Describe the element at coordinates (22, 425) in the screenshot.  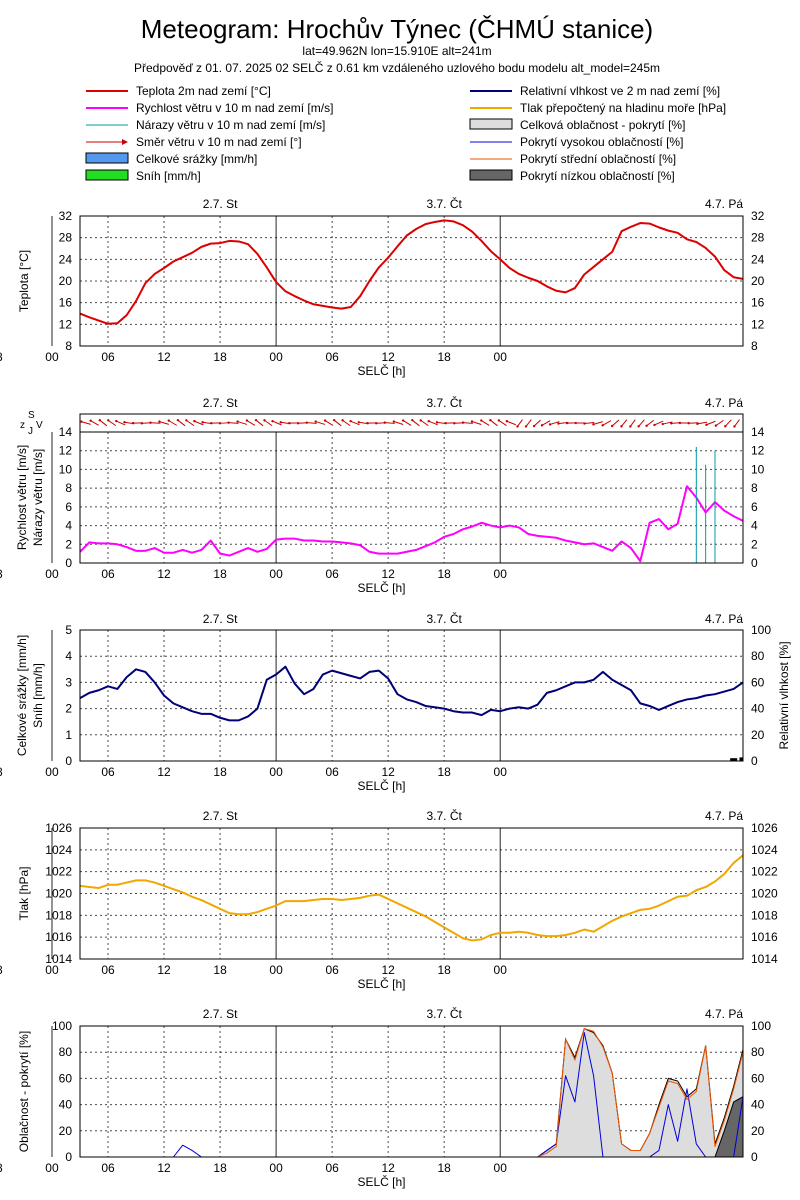
I see `wind-dir-label-w: z` at that location.